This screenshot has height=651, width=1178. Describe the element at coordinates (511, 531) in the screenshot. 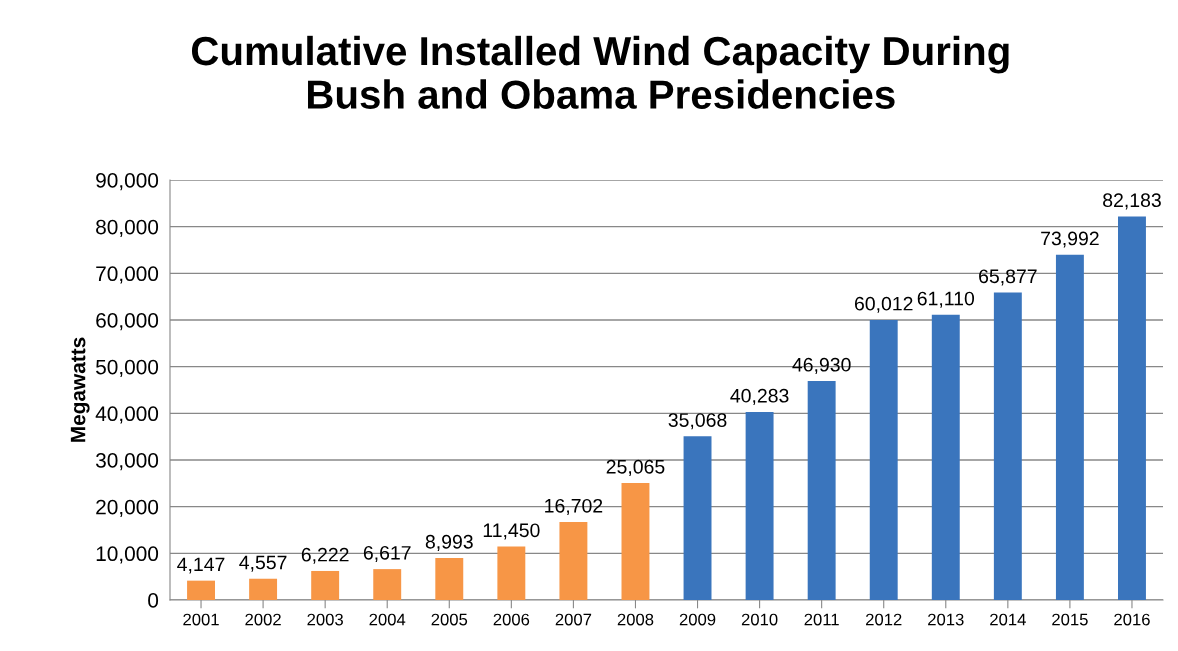

I see `data-label: 11,450` at that location.